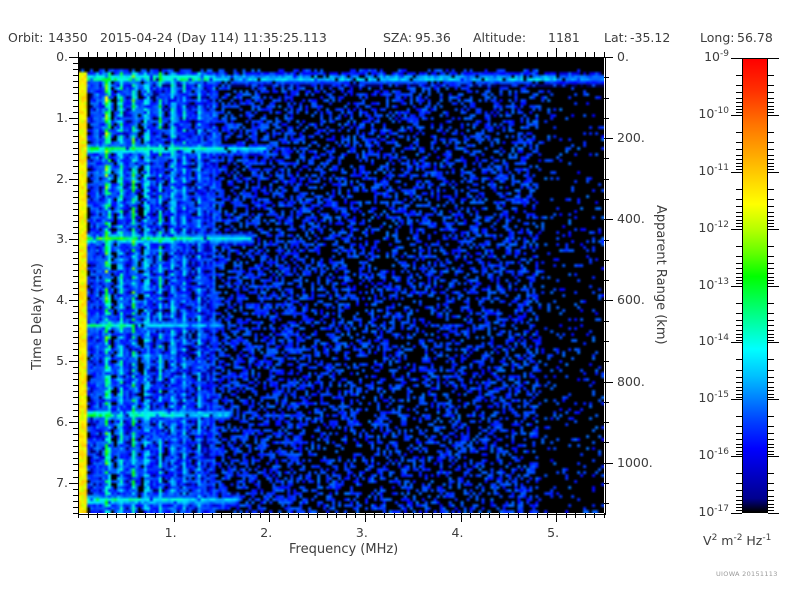 Image resolution: width=800 pixels, height=600 pixels. I want to click on x-tick-label: 5., so click(553, 532).